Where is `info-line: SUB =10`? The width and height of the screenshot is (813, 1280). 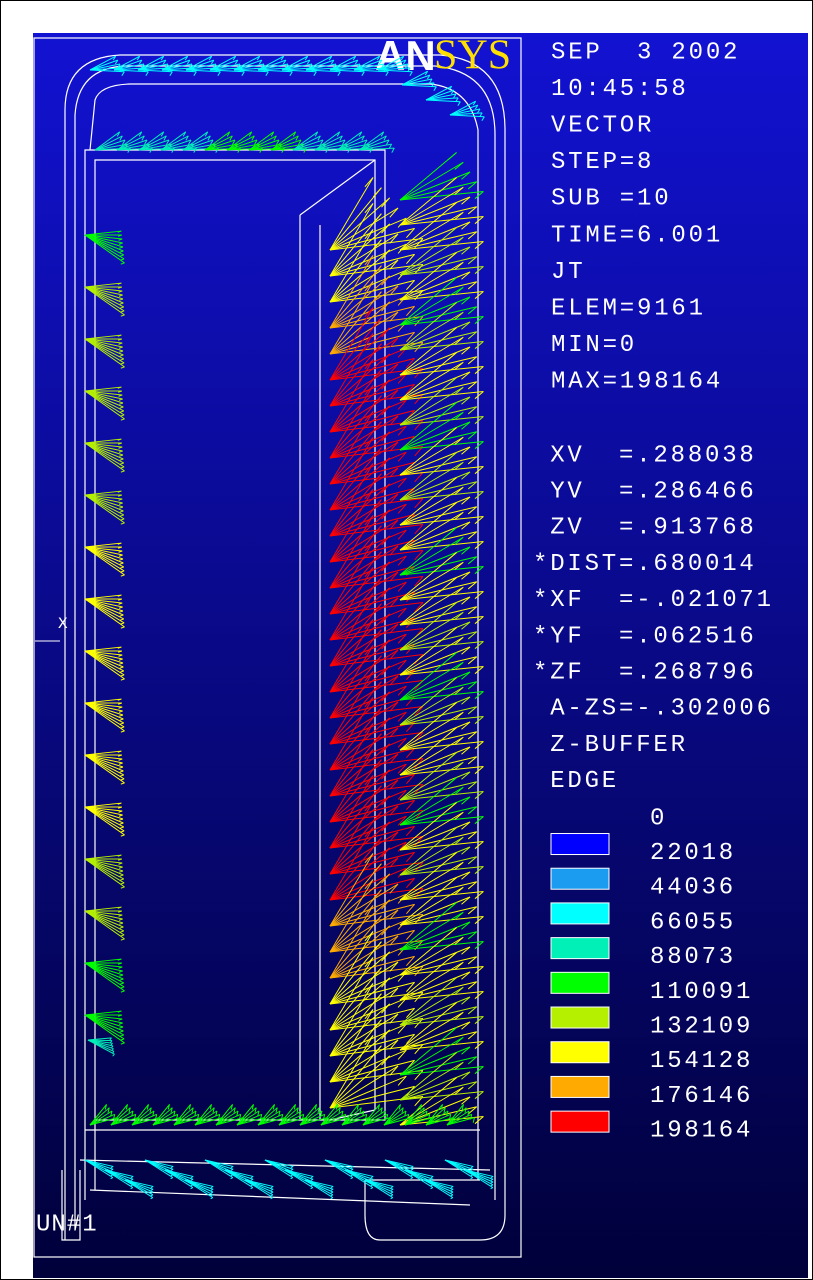
info-line: SUB =10 is located at coordinates (611, 199).